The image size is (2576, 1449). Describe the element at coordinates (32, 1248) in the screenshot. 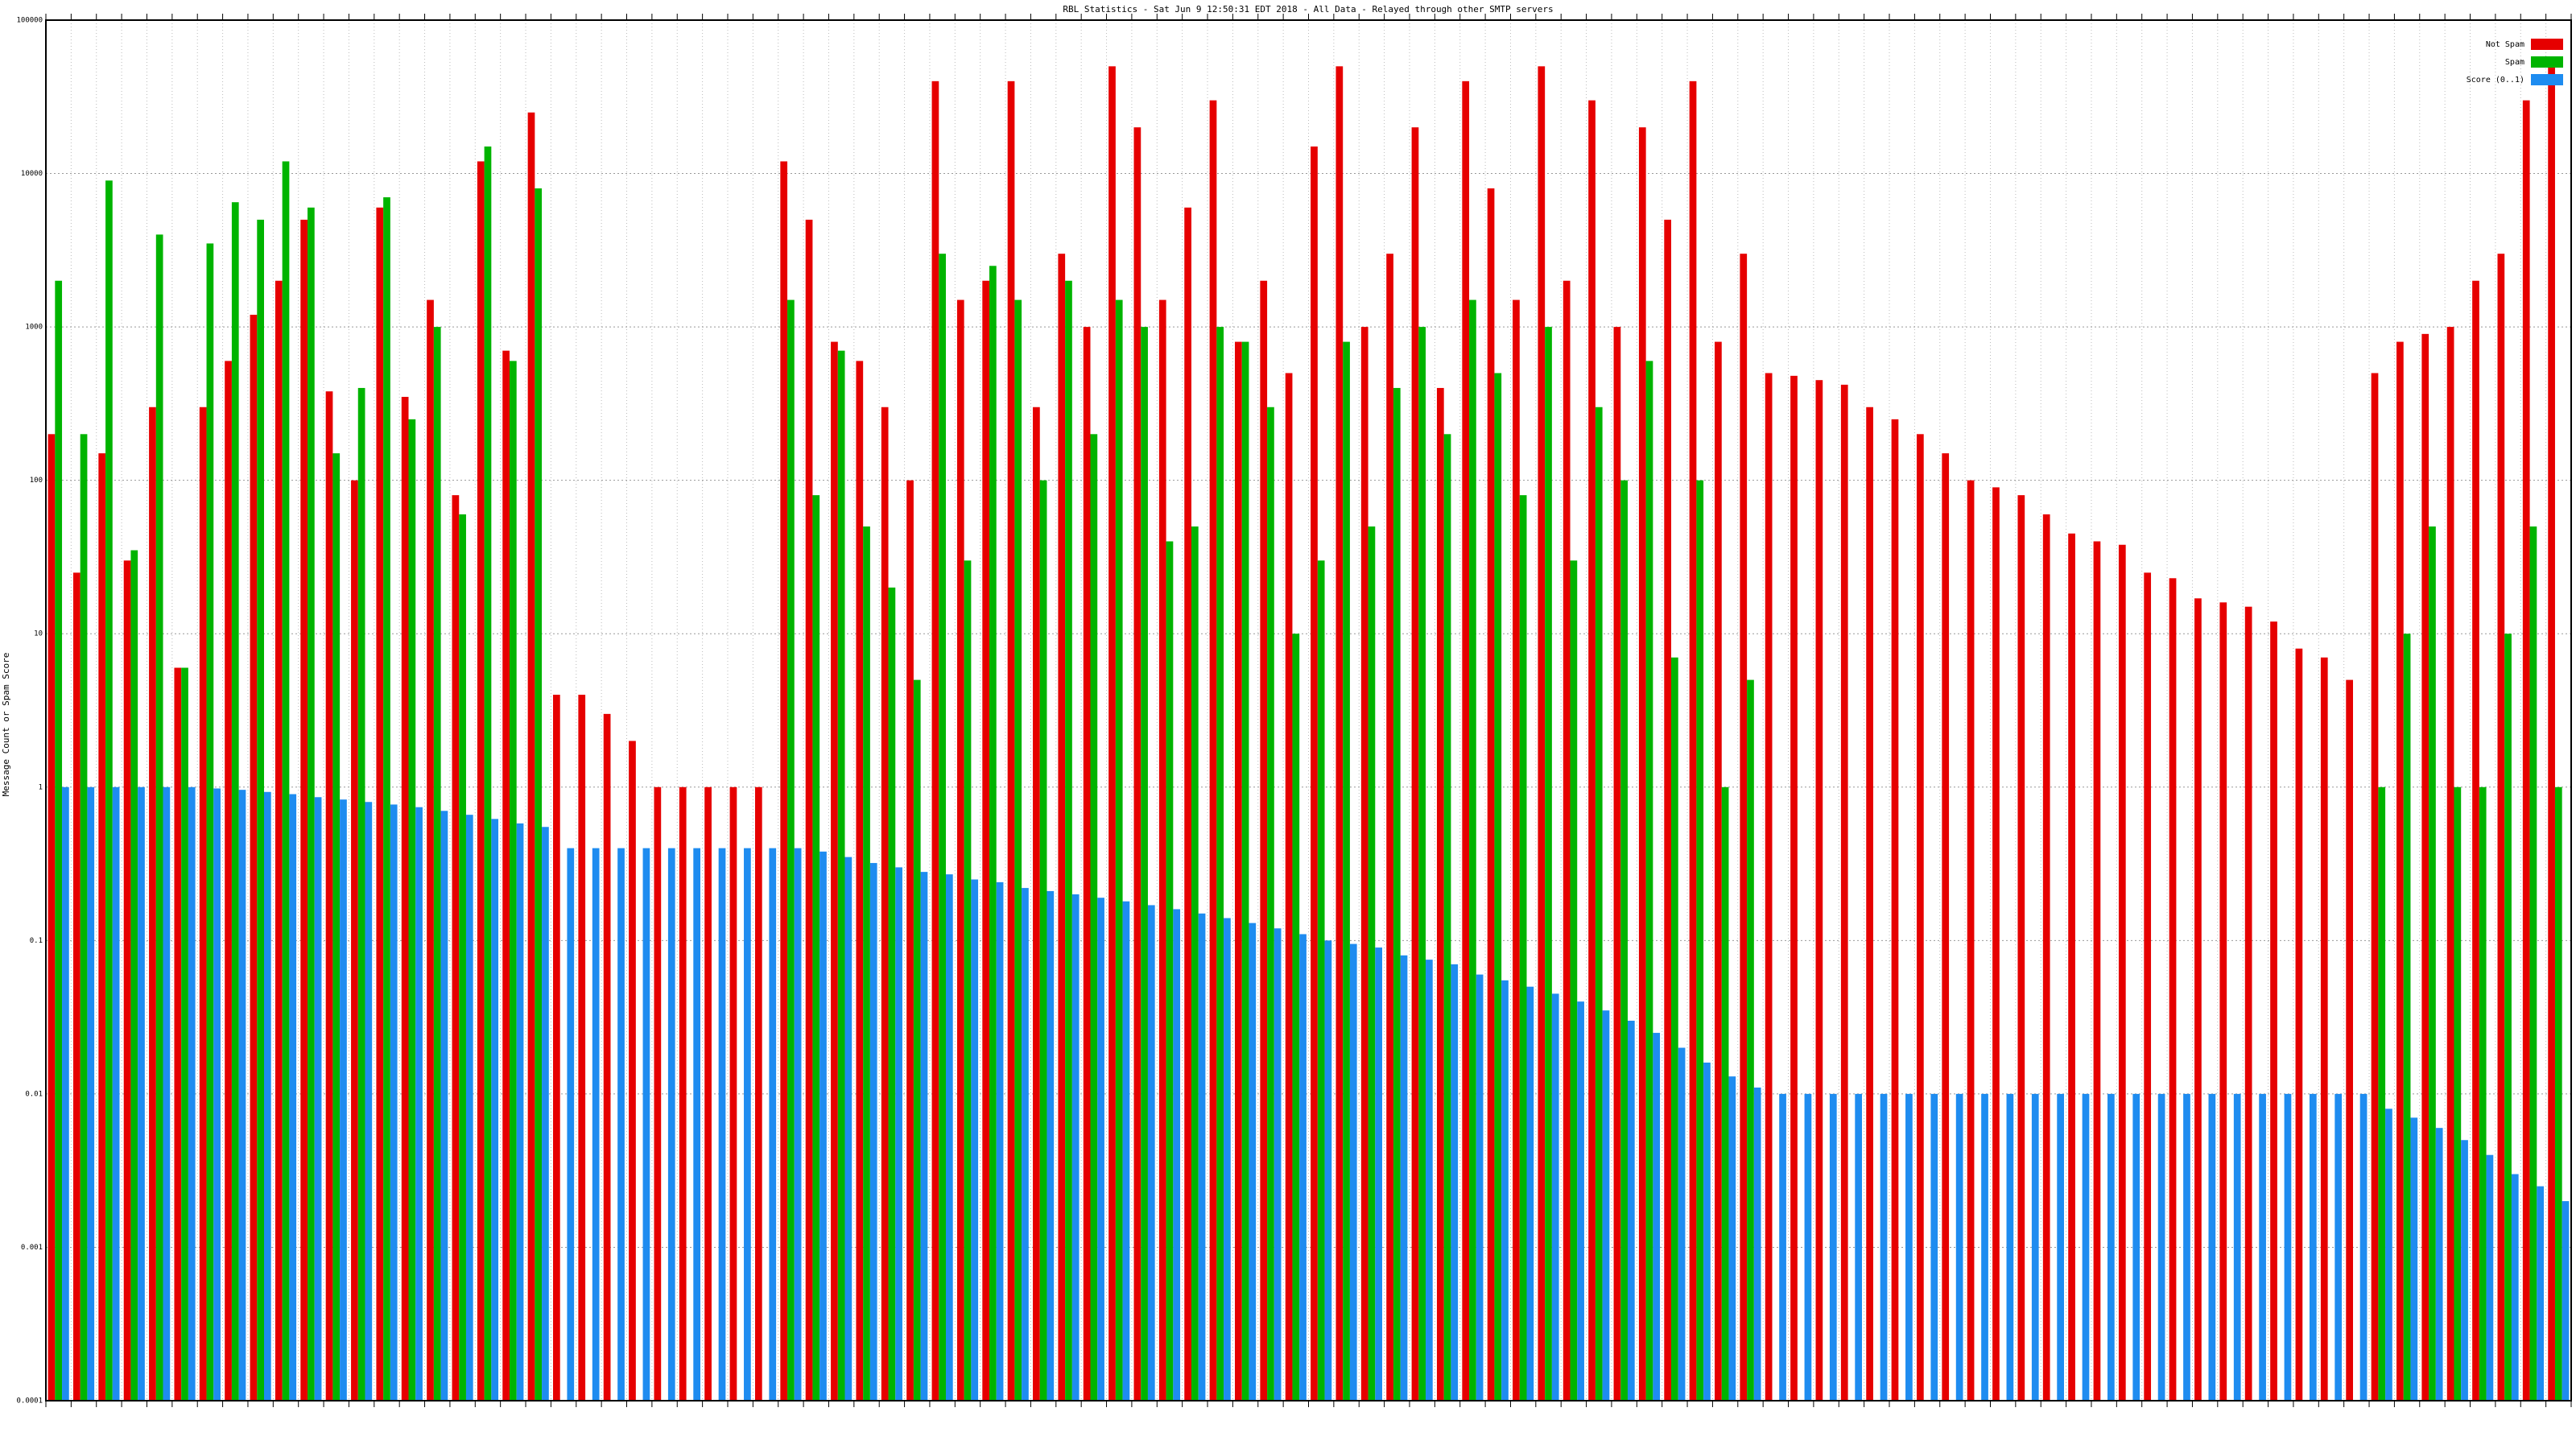

I see `y-tick-label: 0.001` at that location.